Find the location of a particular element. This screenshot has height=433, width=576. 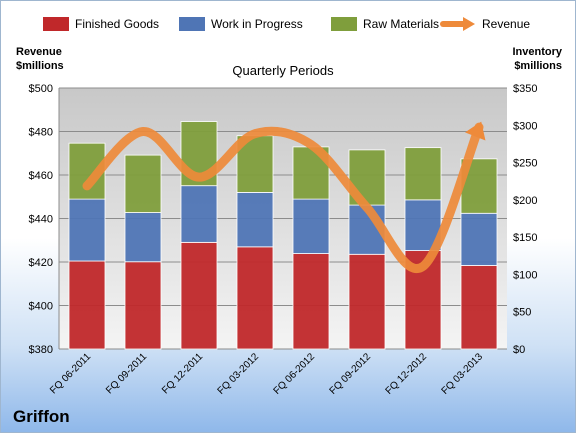

revenue-arrowhead is located at coordinates (475, 131).